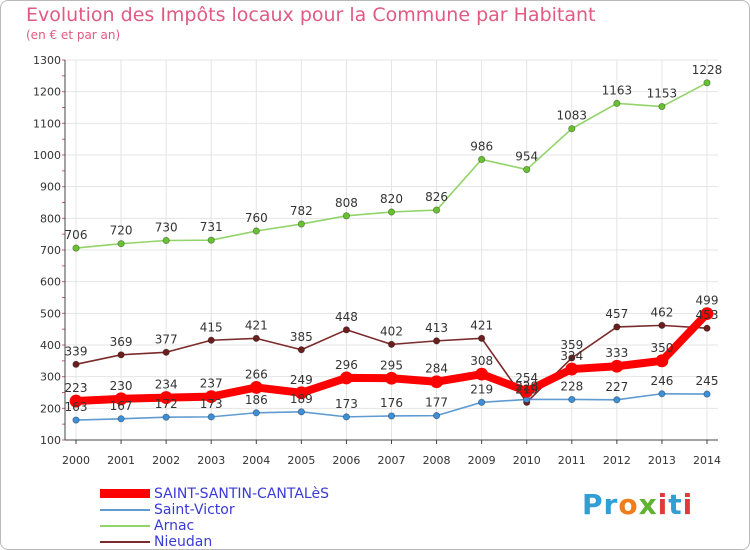  What do you see at coordinates (50, 282) in the screenshot?
I see `y-tick-label: 600` at bounding box center [50, 282].